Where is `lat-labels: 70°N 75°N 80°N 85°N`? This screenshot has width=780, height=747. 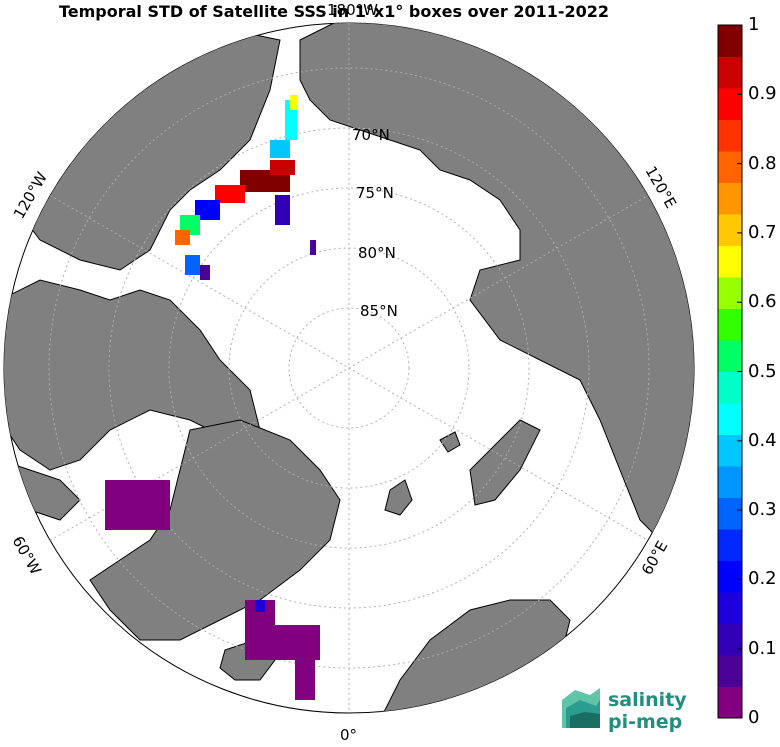
lat-labels: 70°N 75°N 80°N 85°N is located at coordinates (375, 223).